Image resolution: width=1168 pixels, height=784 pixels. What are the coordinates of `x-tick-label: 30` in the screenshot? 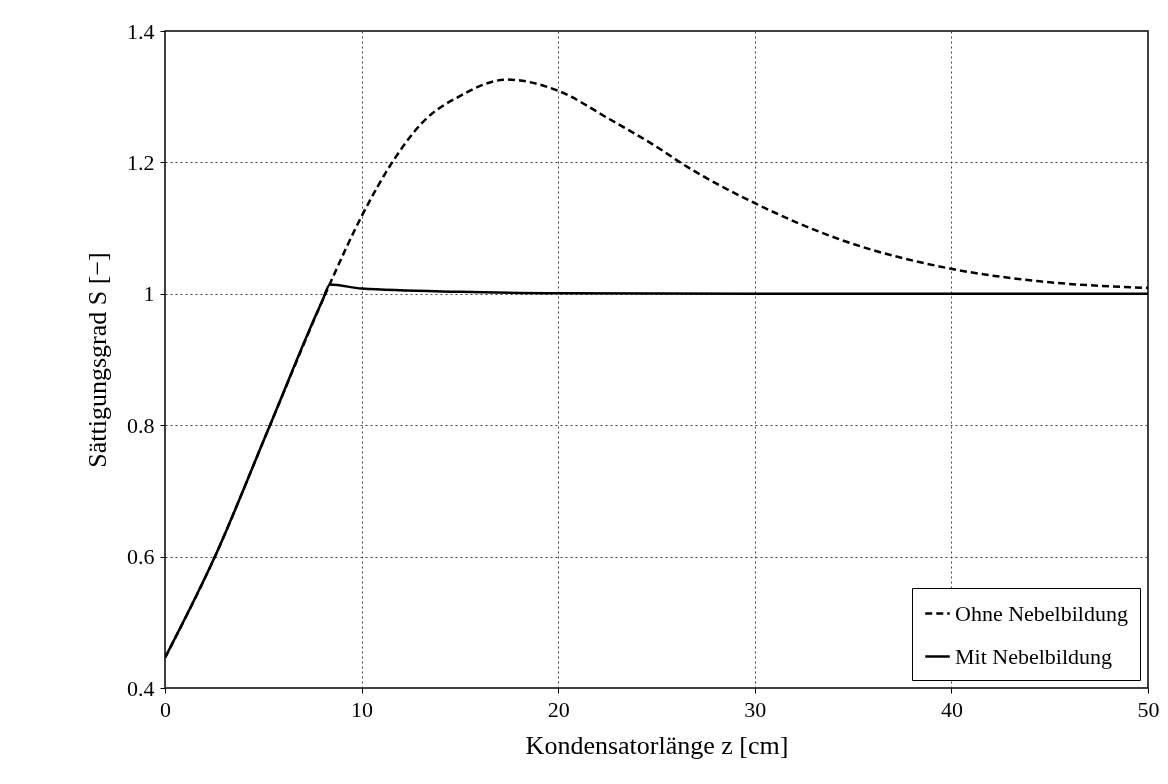 It's located at (755, 709).